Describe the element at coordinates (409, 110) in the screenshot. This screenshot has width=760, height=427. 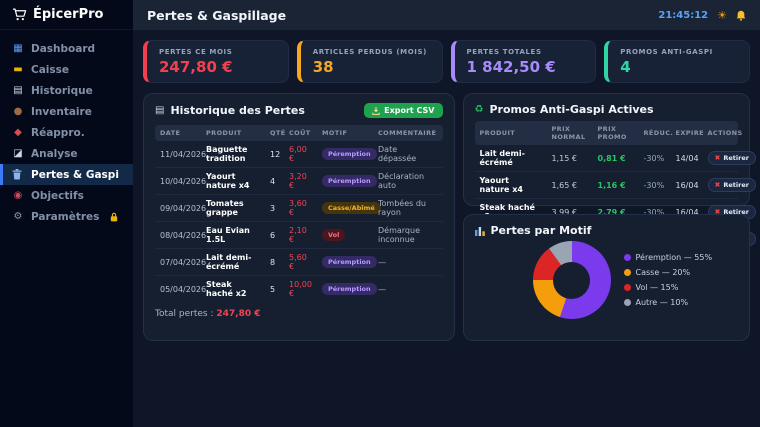
I see `export-csv-label: Export CSV` at that location.